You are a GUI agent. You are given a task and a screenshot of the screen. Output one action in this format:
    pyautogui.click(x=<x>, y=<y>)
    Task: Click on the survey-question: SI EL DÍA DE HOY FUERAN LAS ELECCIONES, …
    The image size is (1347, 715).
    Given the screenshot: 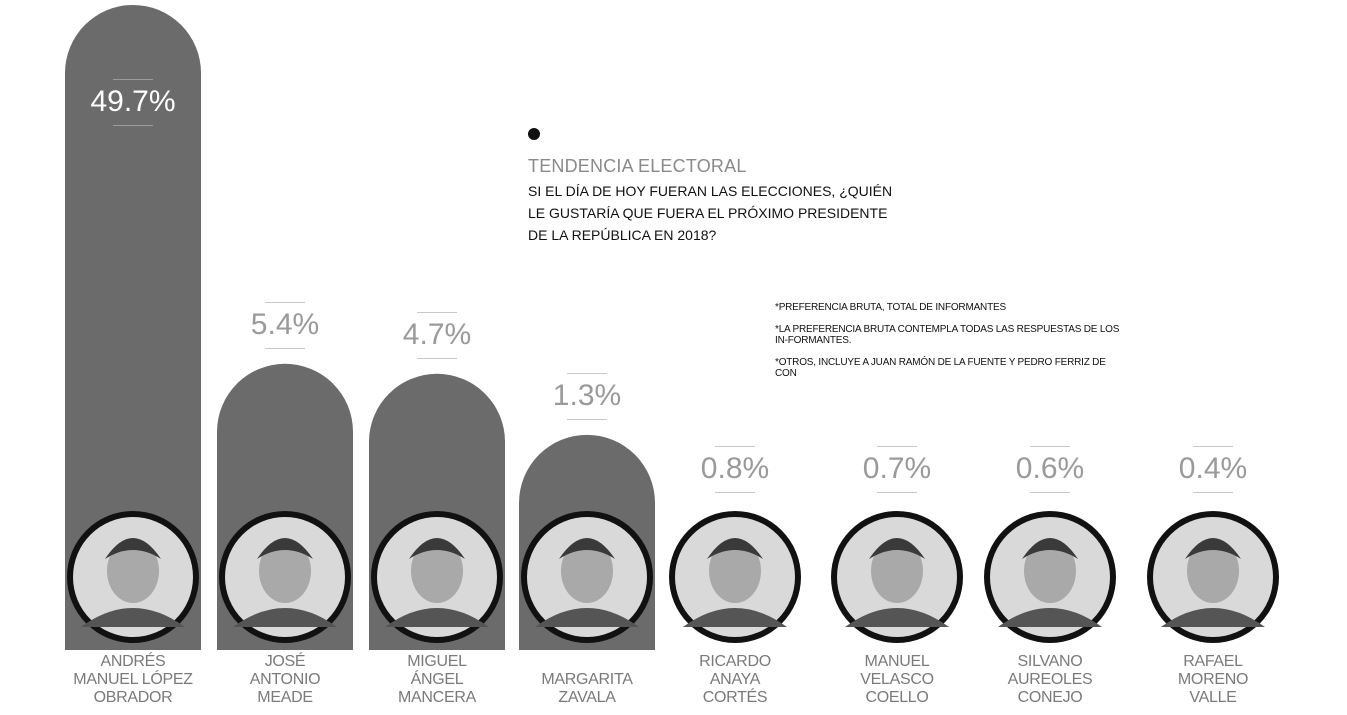 What is the action you would take?
    pyautogui.click(x=710, y=212)
    